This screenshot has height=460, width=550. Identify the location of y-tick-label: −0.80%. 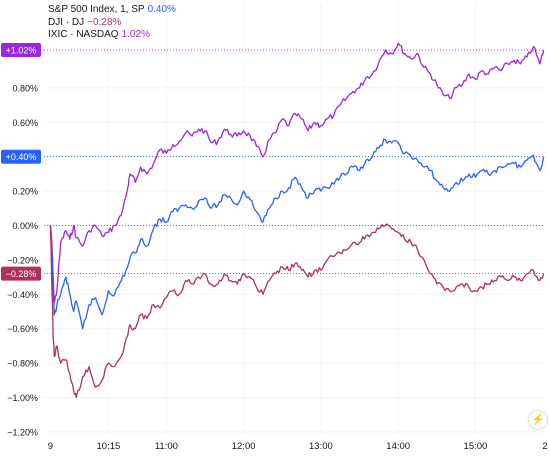
(22, 364).